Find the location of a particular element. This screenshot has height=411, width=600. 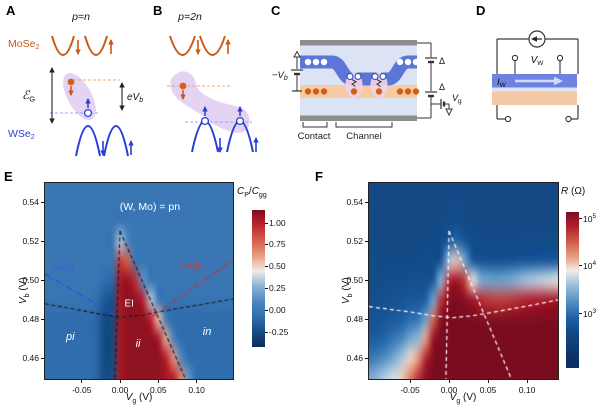

panel-e-label: E is located at coordinates (8, 176).